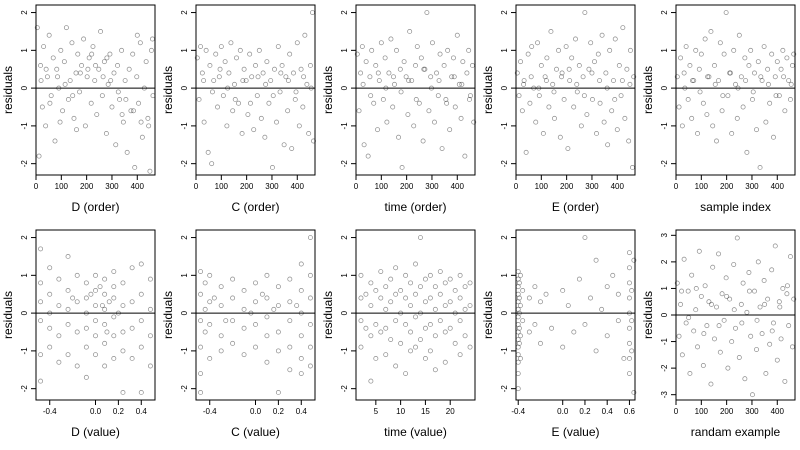 Image resolution: width=800 pixels, height=450 pixels. Describe the element at coordinates (592, 186) in the screenshot. I see `x-tick-label: 300` at that location.